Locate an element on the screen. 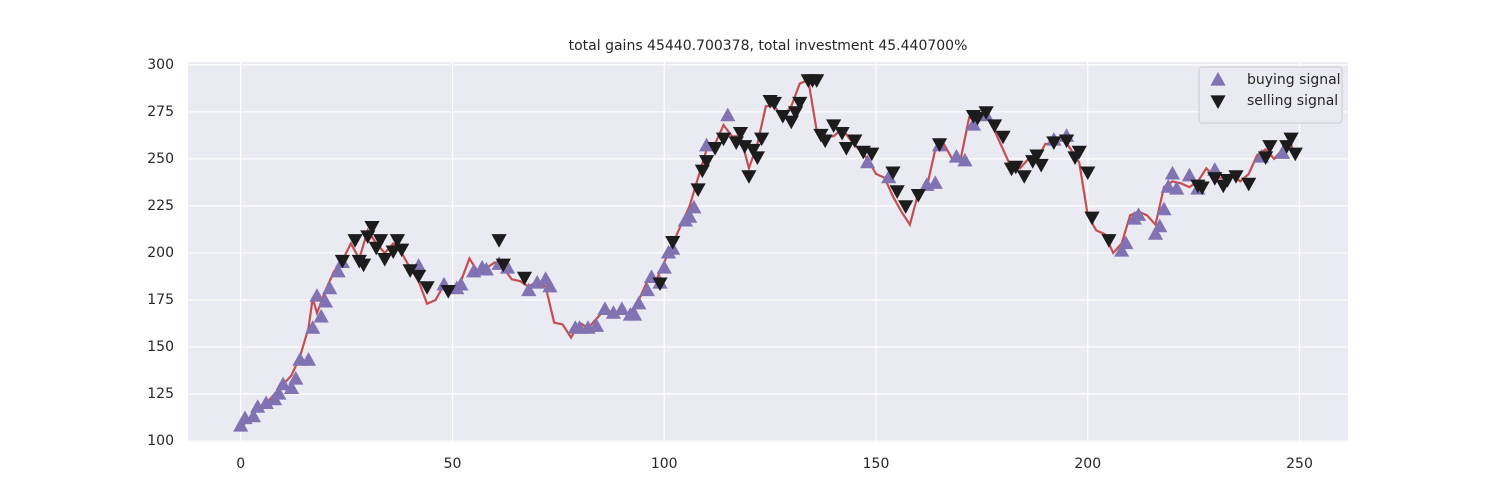  y-tick-label: 100 is located at coordinates (160, 441).